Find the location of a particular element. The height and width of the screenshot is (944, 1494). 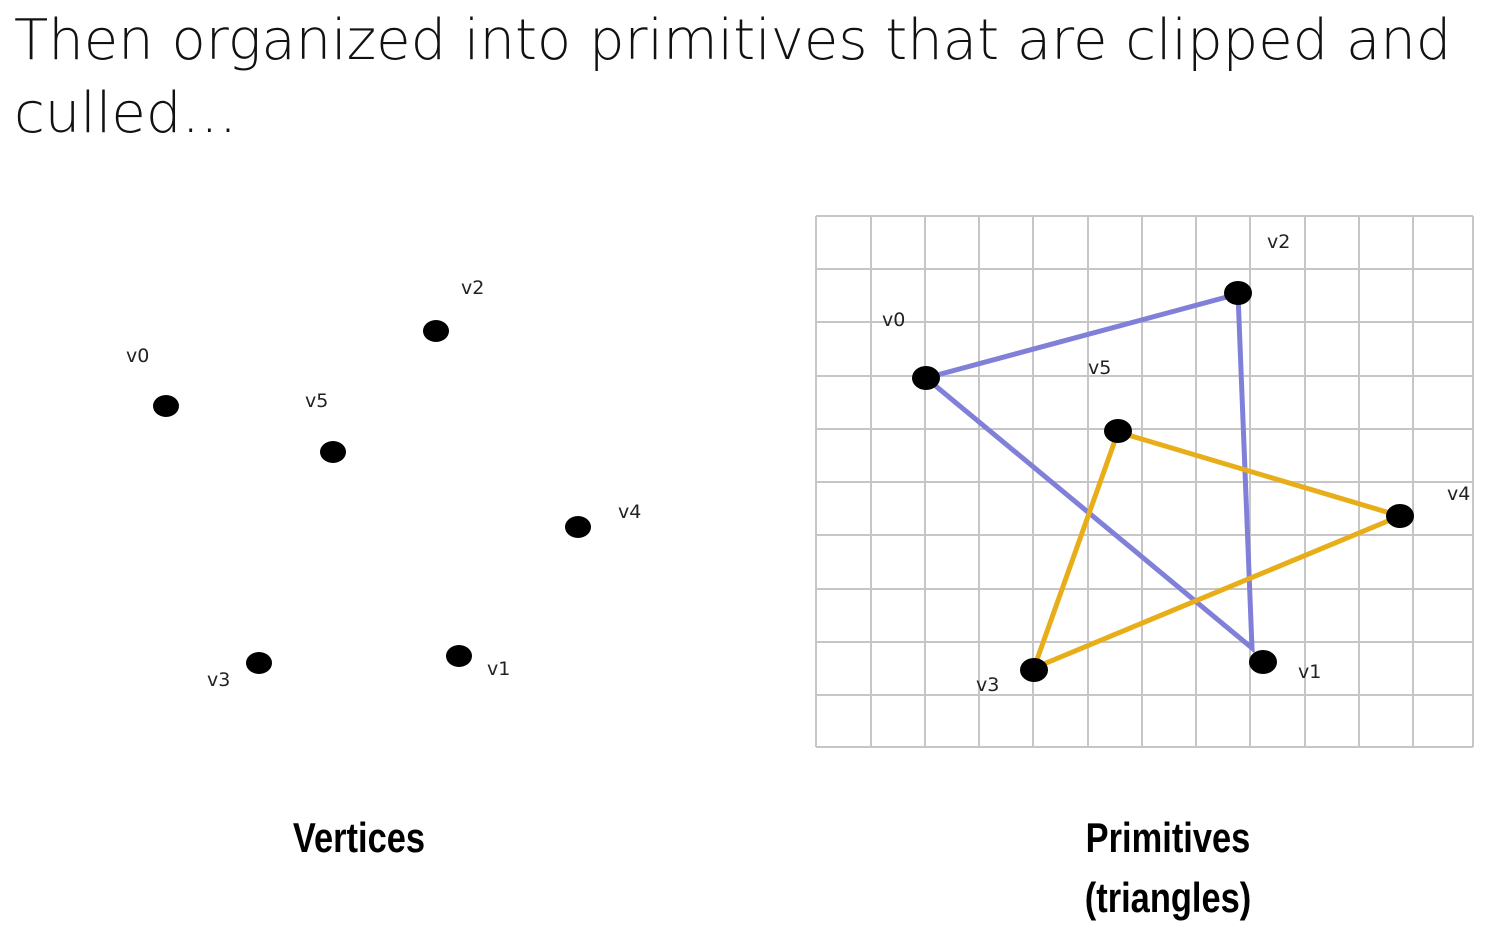

caption-primitives-line2: (triangles) is located at coordinates (1168, 897).